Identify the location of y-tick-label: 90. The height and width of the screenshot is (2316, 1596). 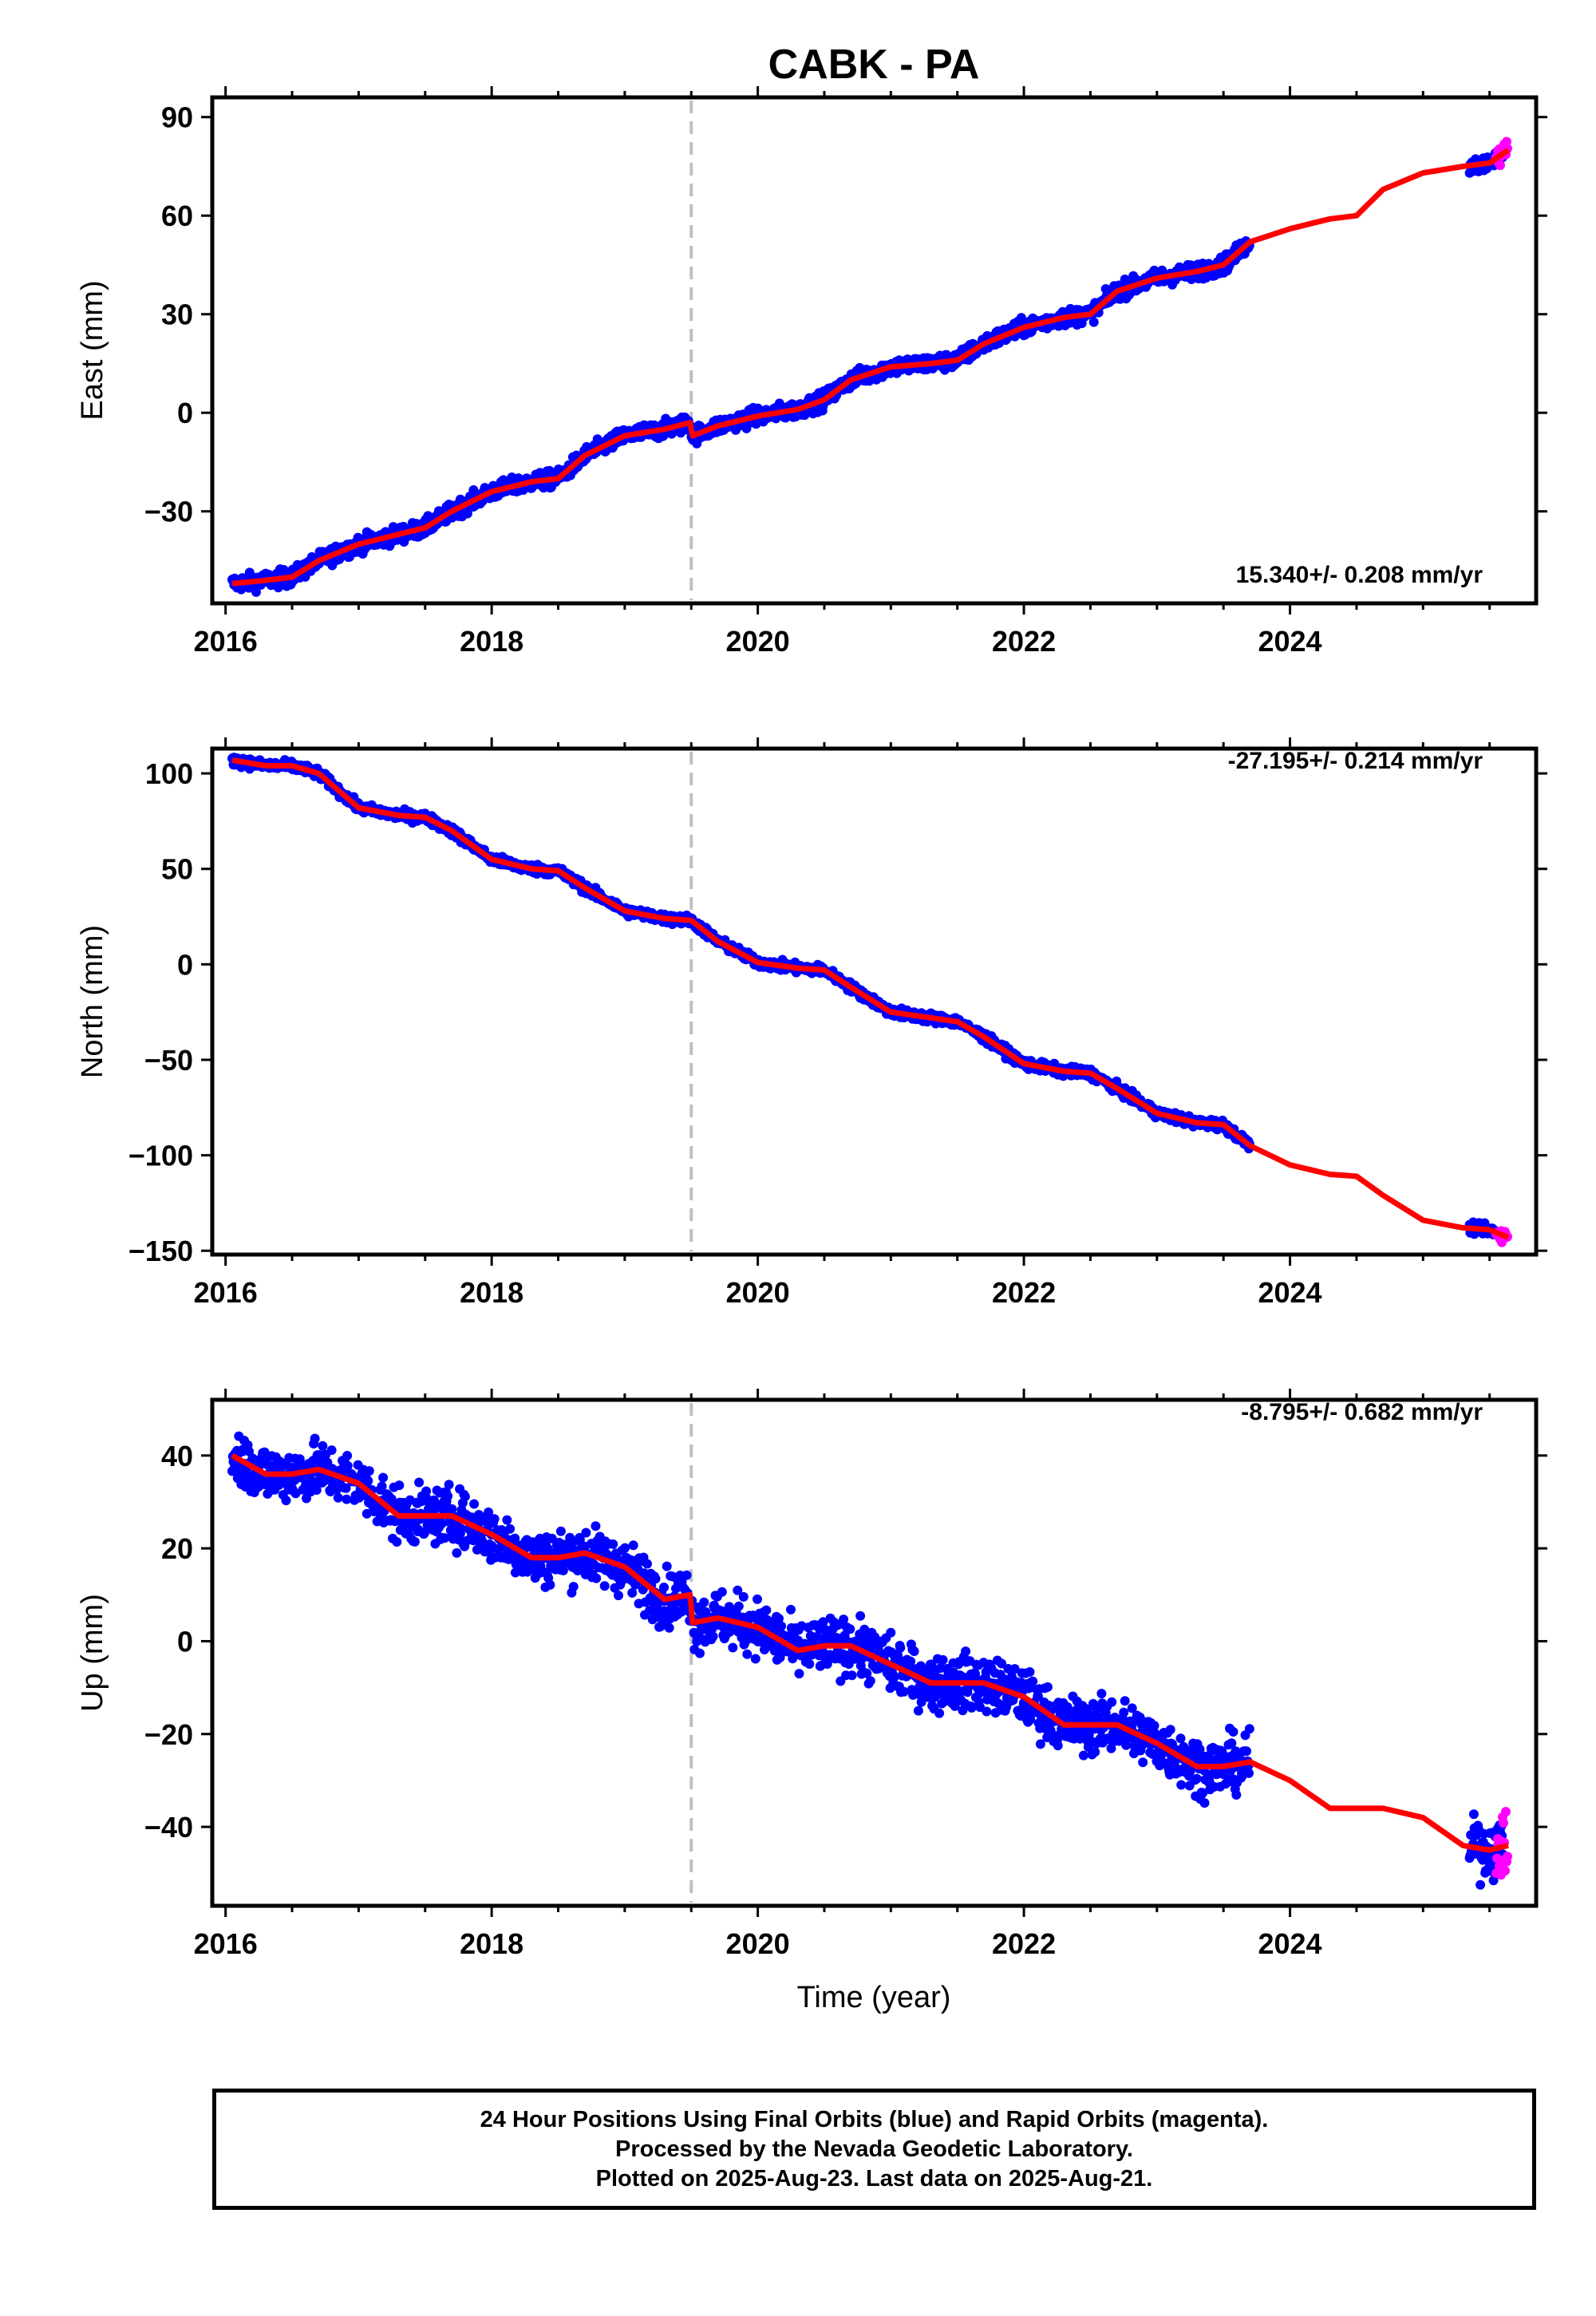
(177, 117).